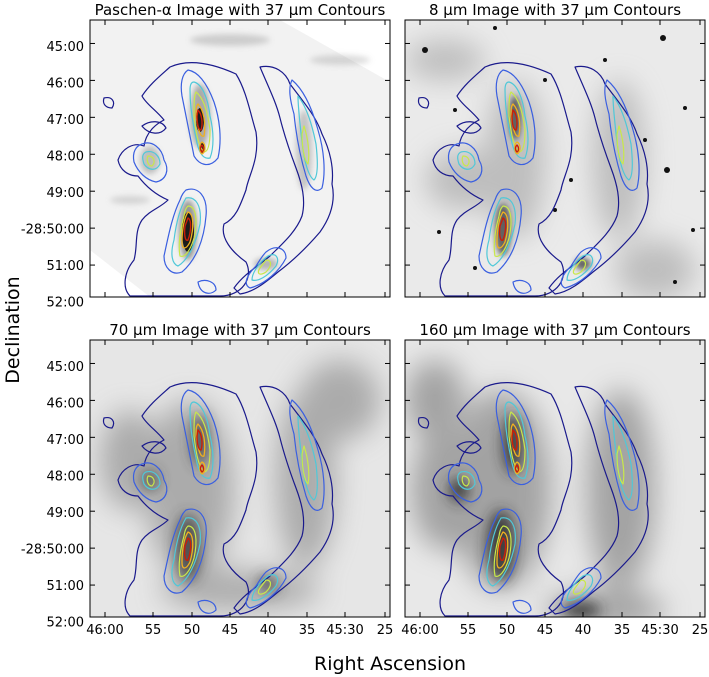 This screenshot has height=677, width=709. I want to click on panel-title: 8 μm Image with 37 μm Contours, so click(555, 10).